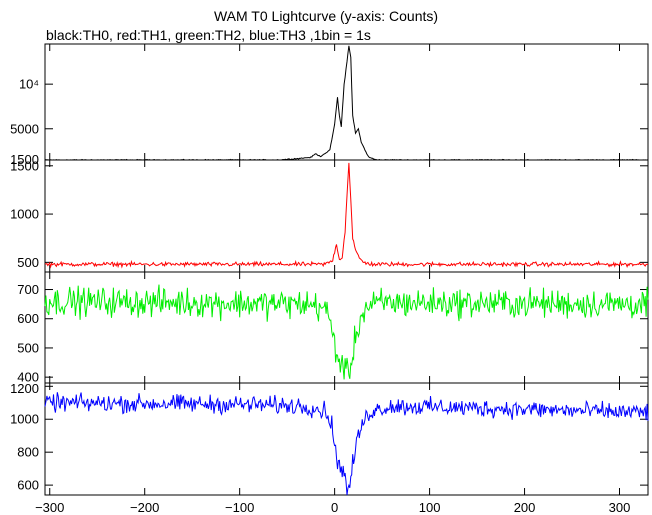 This screenshot has width=652, height=515. Describe the element at coordinates (29, 84) in the screenshot. I see `y-tick-label: 10⁴` at that location.